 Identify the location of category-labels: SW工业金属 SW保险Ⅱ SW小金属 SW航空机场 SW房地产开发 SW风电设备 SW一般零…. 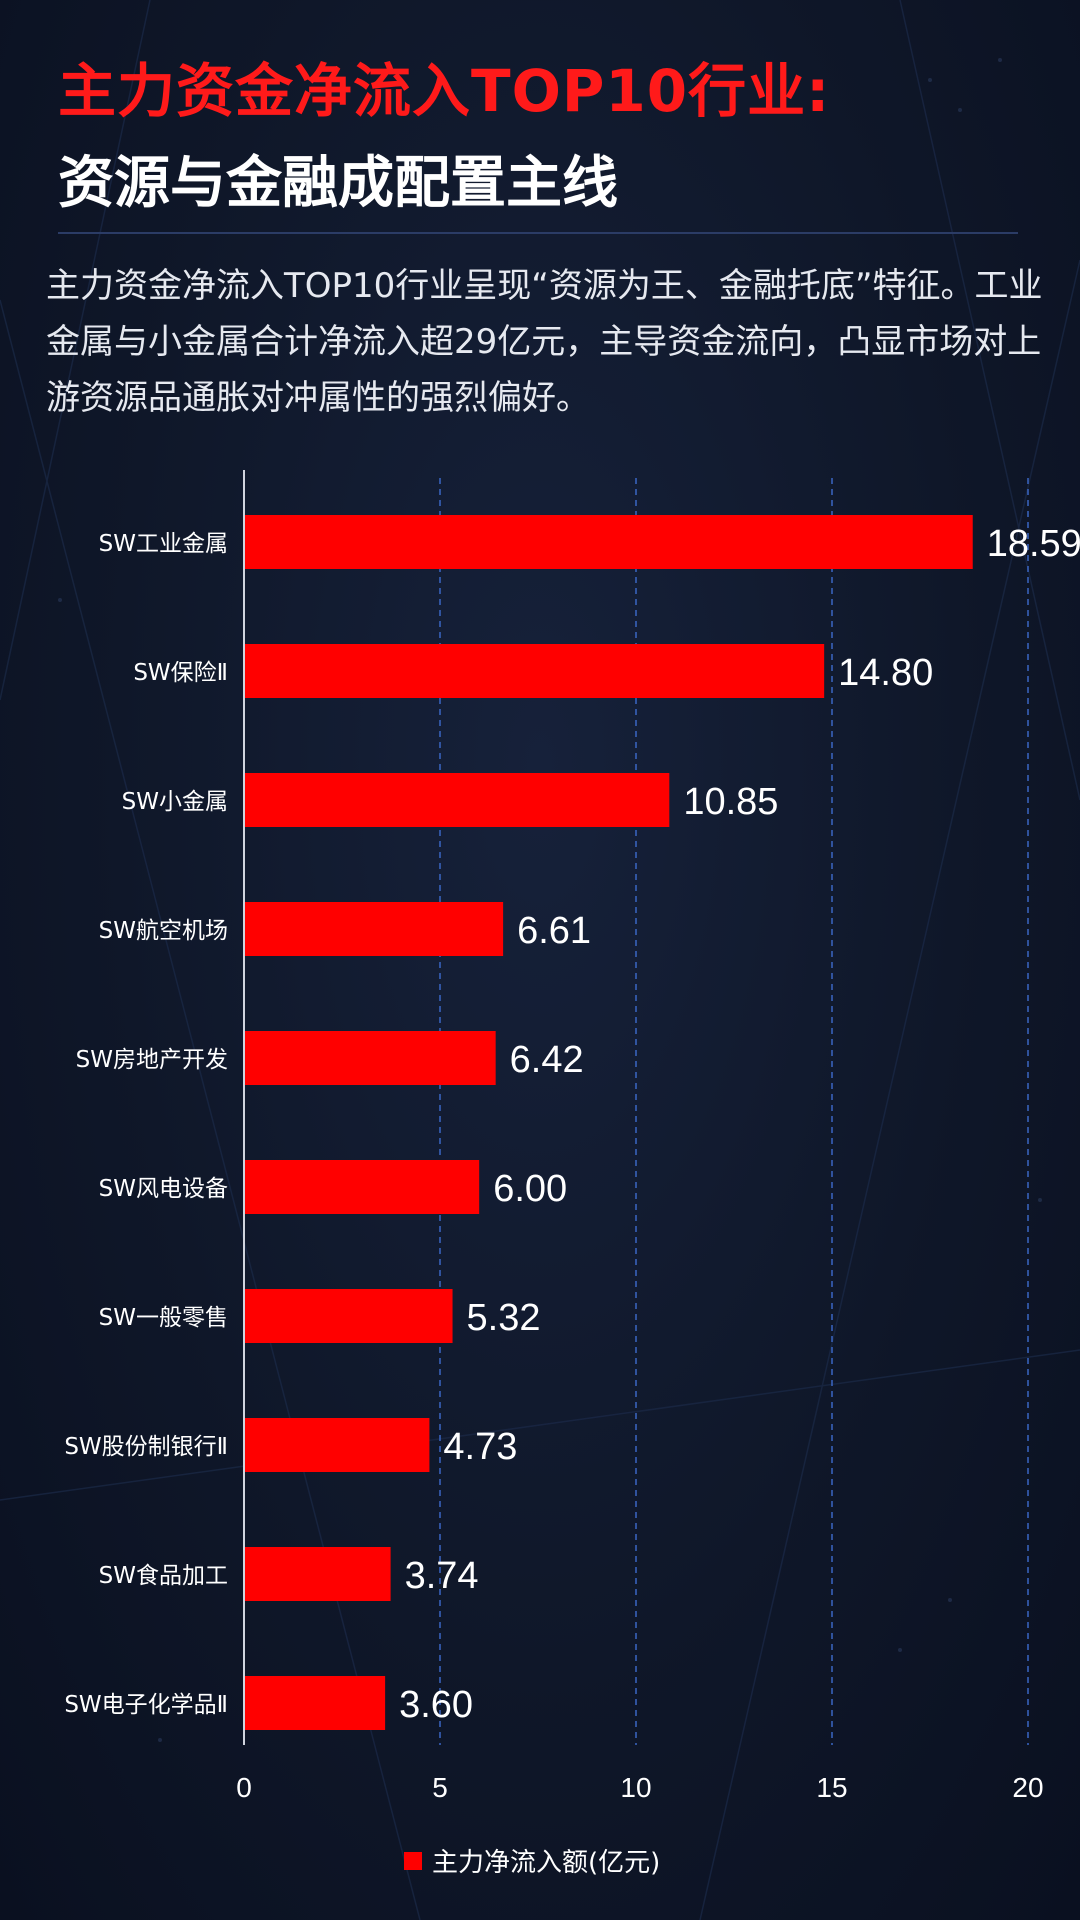
(146, 1124).